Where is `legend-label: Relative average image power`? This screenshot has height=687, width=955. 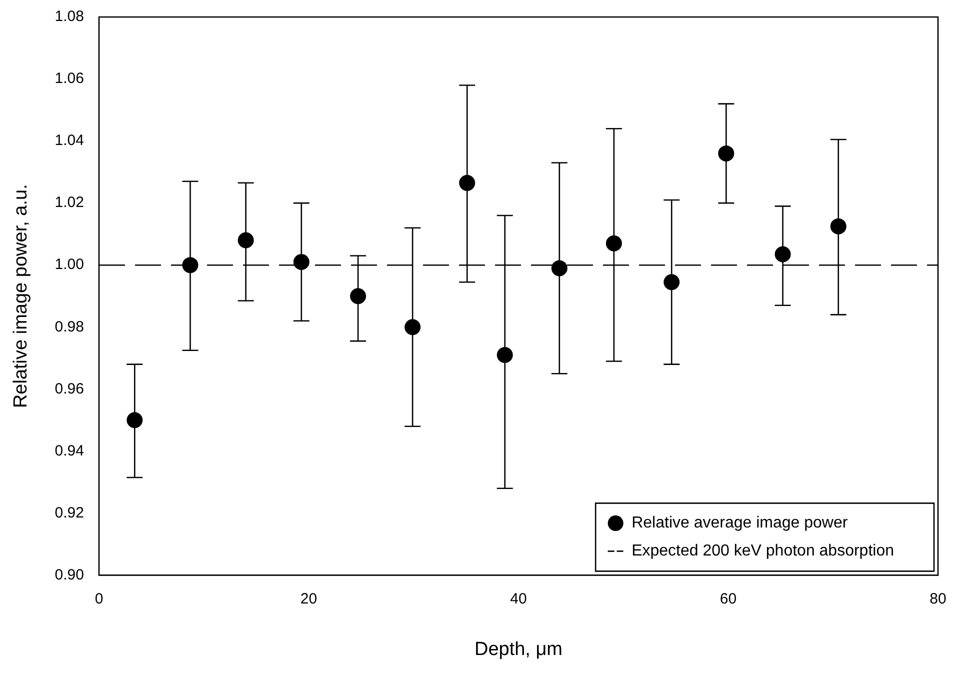 legend-label: Relative average image power is located at coordinates (740, 523).